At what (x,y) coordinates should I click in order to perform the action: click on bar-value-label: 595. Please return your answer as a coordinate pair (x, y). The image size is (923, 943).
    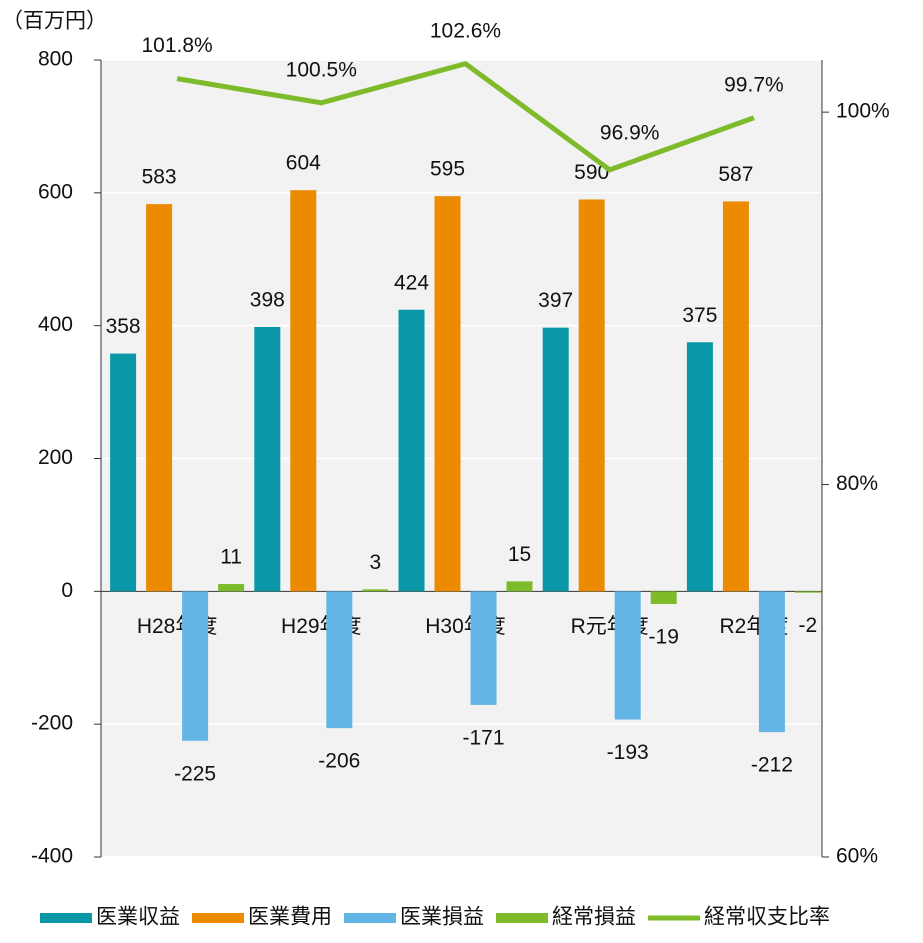
    Looking at the image, I should click on (447, 169).